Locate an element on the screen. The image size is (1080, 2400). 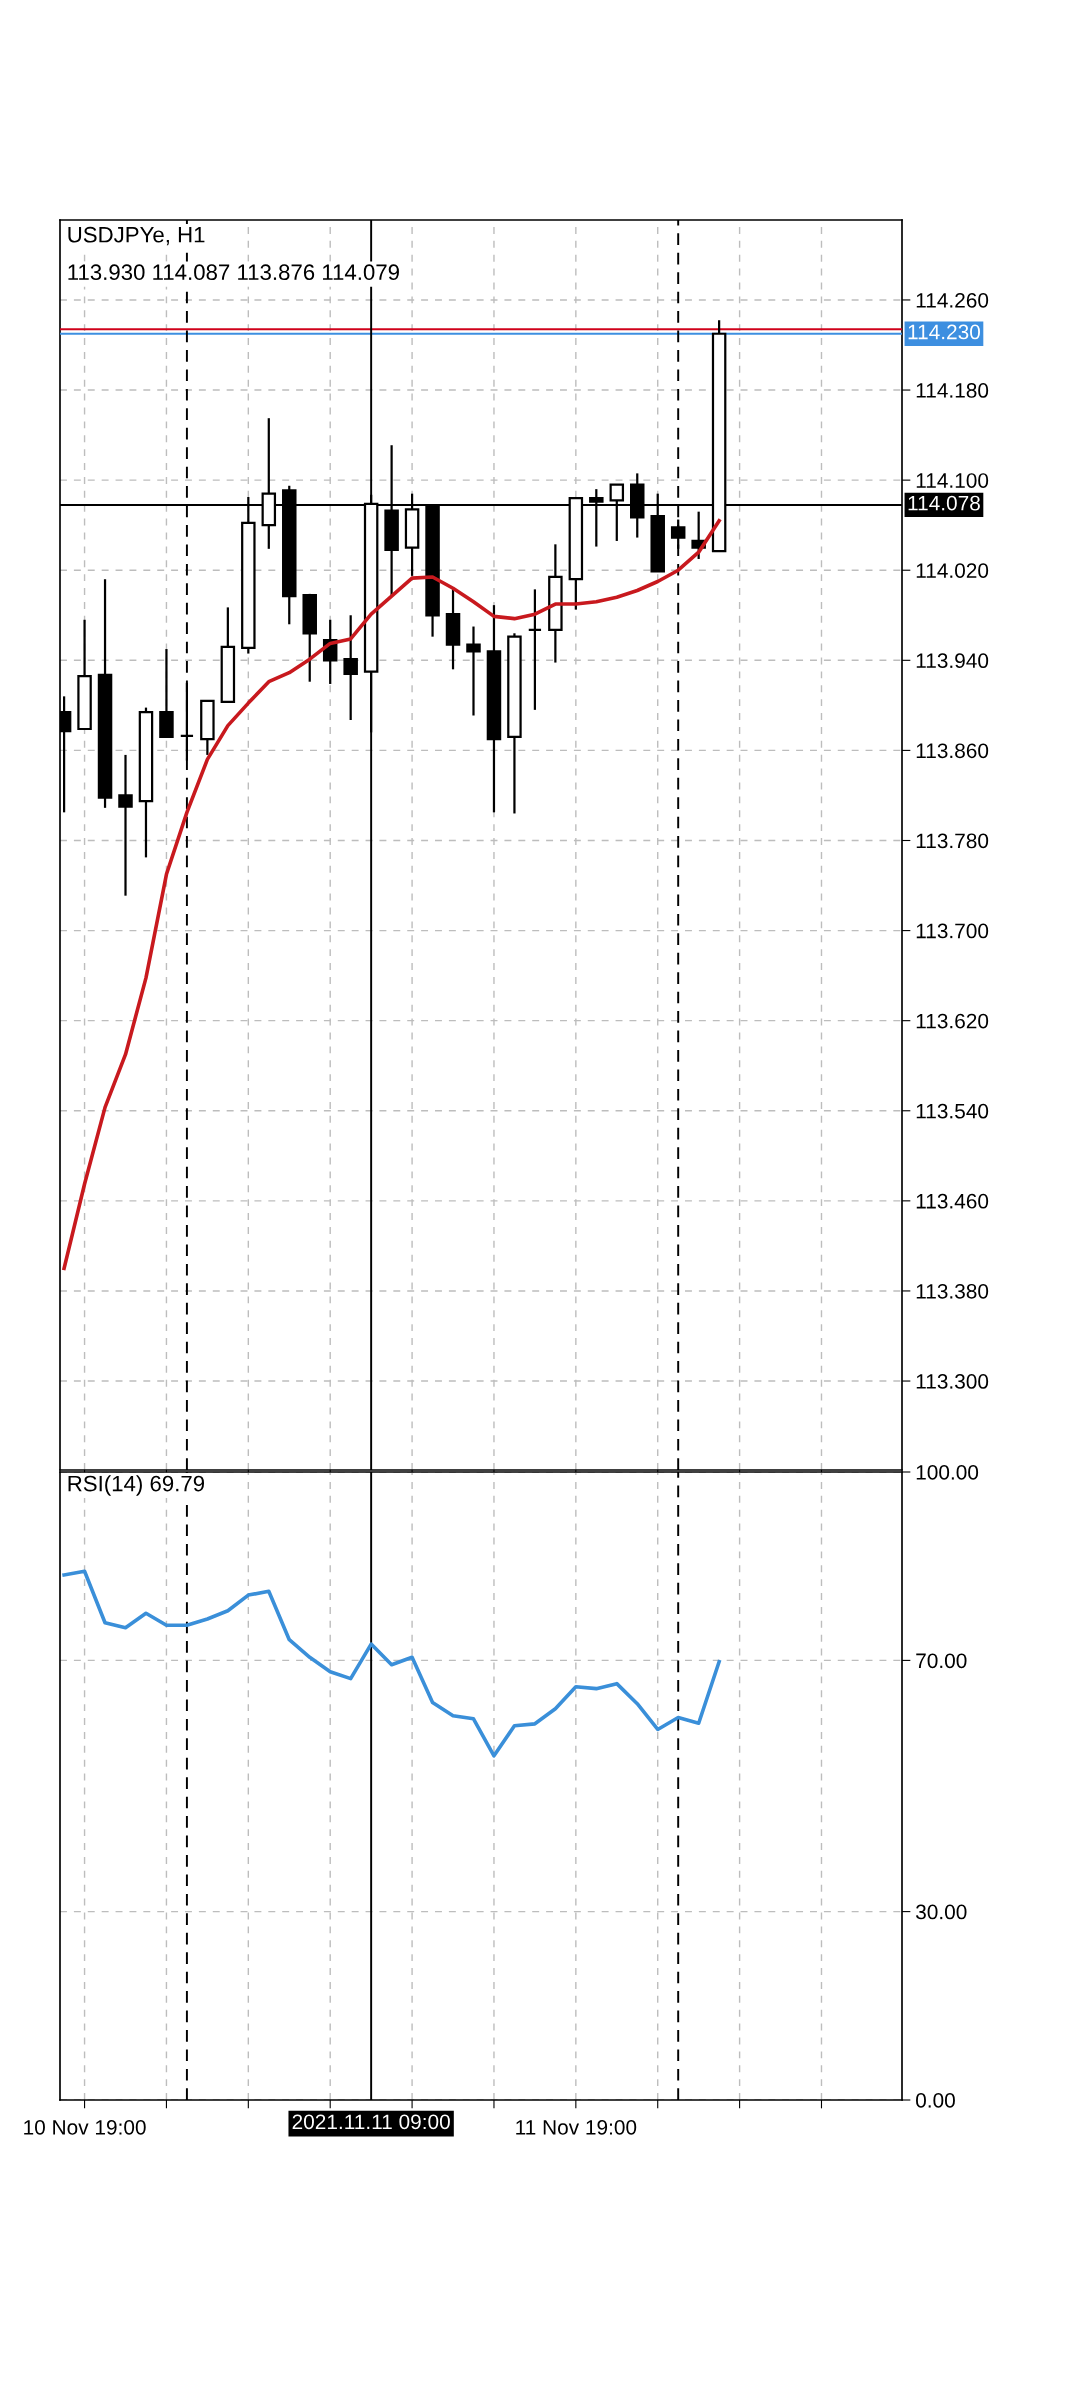
y-tick-label: 113.620 is located at coordinates (952, 1021).